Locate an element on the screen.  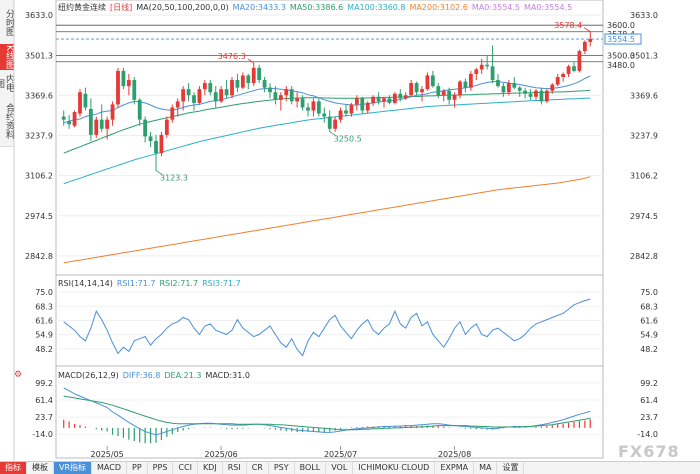
price-tick-right: 3633.0 is located at coordinates (644, 15).